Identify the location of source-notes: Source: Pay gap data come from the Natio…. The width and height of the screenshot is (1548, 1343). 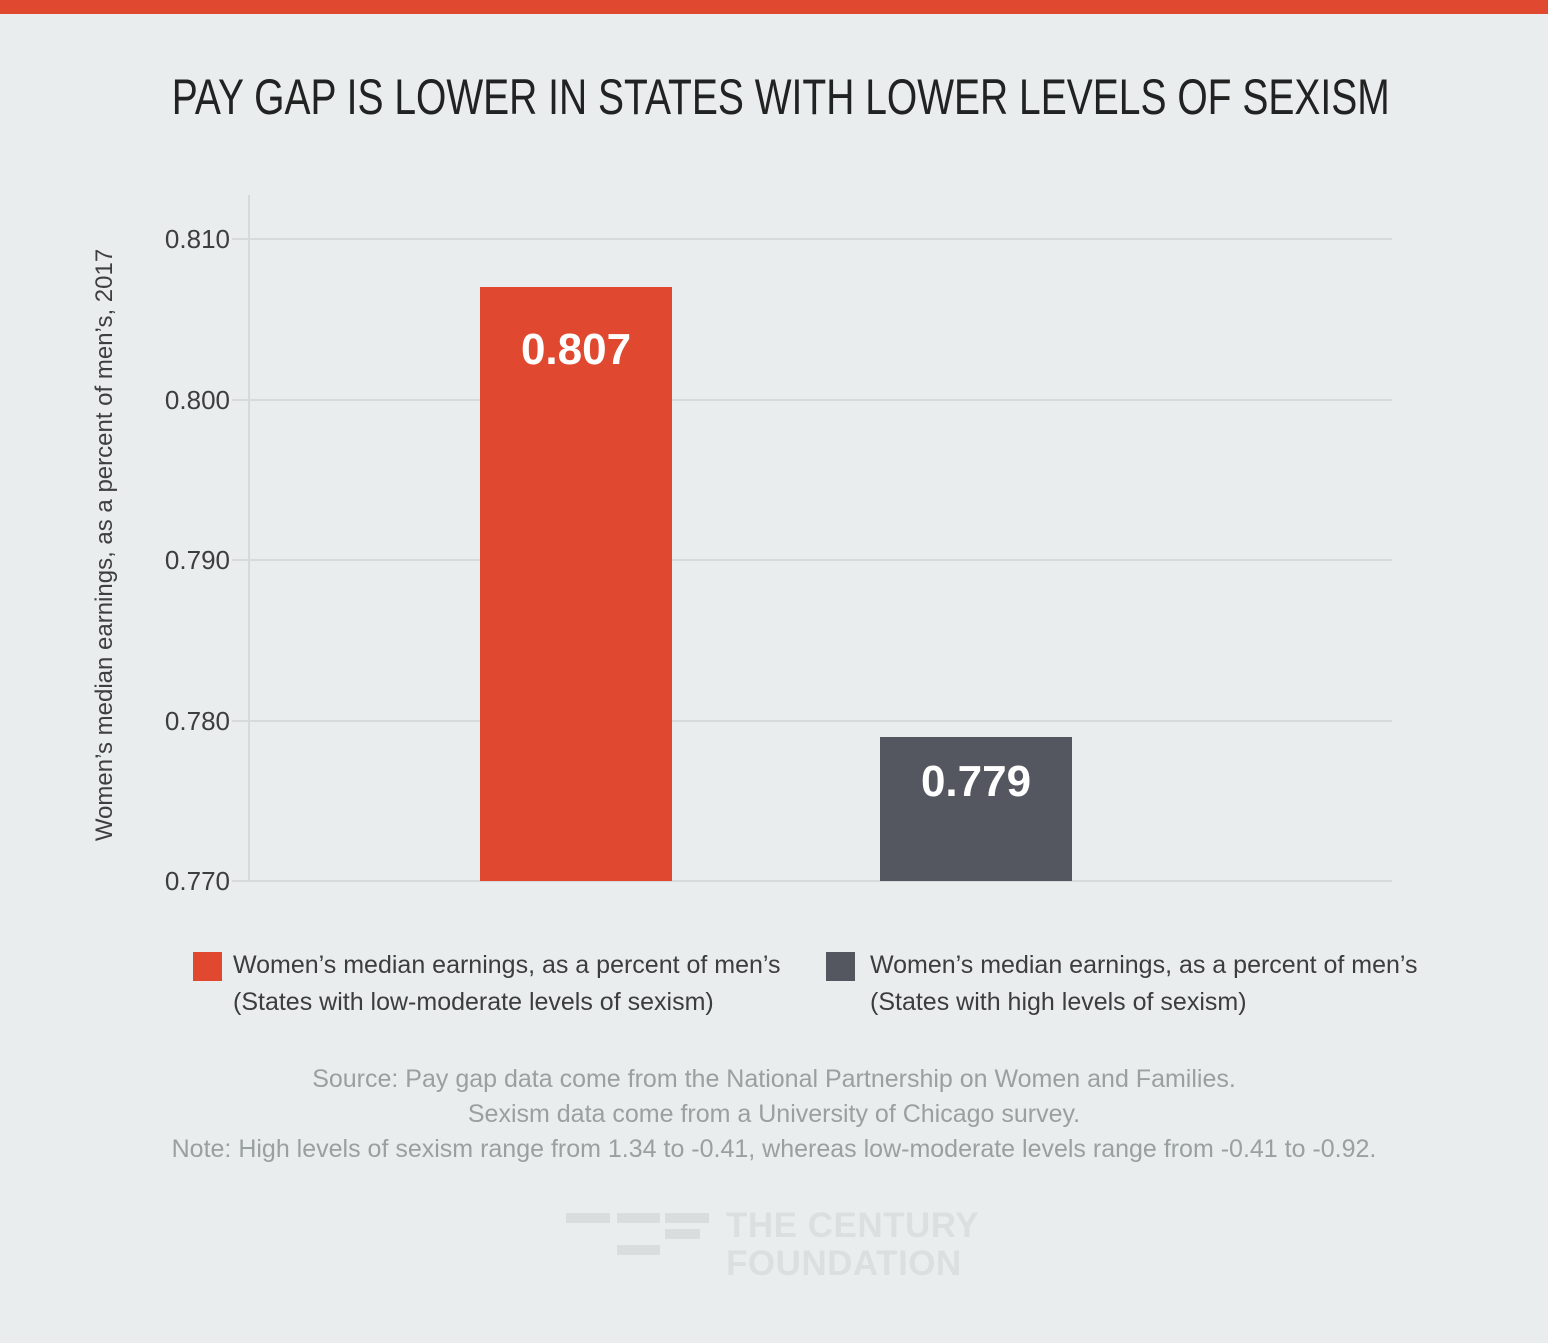
(774, 1114).